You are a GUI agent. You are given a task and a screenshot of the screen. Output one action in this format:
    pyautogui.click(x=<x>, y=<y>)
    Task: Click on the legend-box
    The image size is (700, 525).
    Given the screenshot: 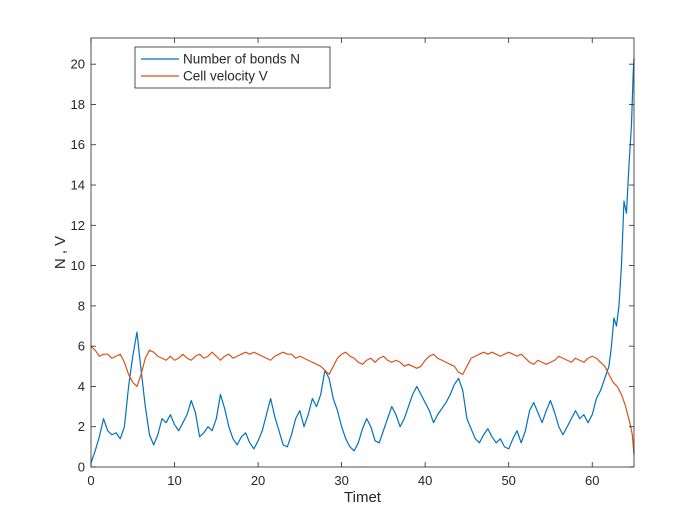 What is the action you would take?
    pyautogui.click(x=232, y=67)
    